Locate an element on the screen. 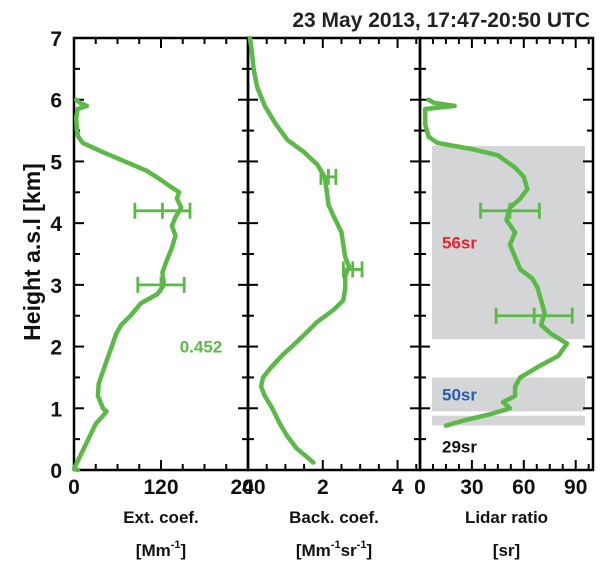 The image size is (605, 568). band-label: 29sr is located at coordinates (459, 447).